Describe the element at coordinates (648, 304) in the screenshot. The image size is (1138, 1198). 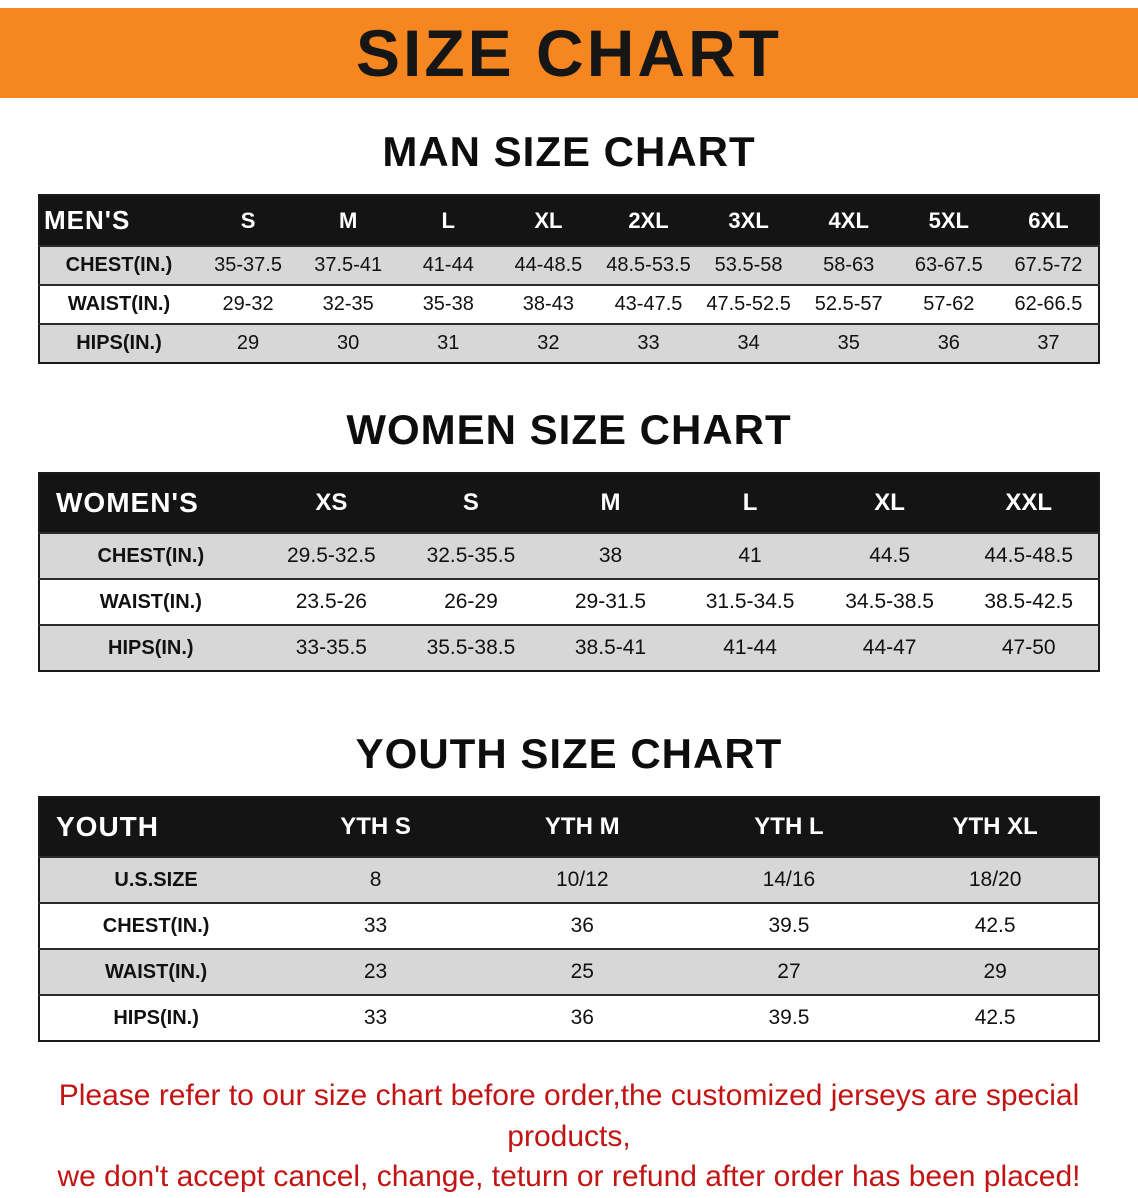
I see `table-cell: 43-47.5` at that location.